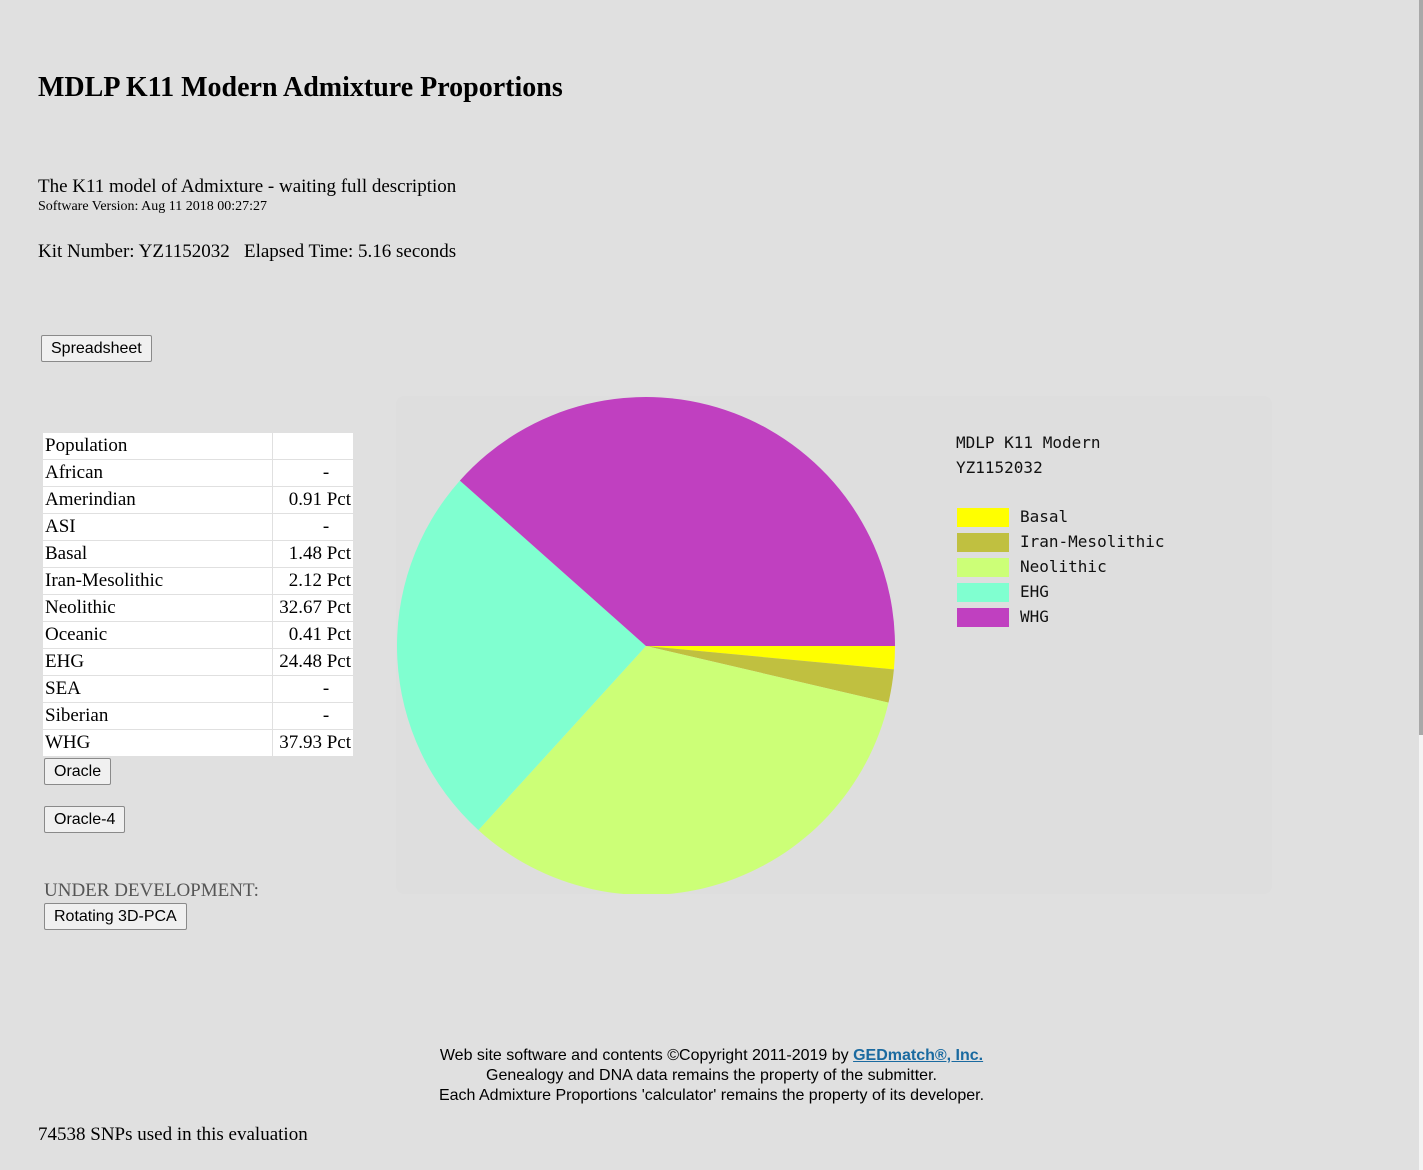 Image resolution: width=1423 pixels, height=1170 pixels. I want to click on pie-slice-neolithic, so click(683, 770).